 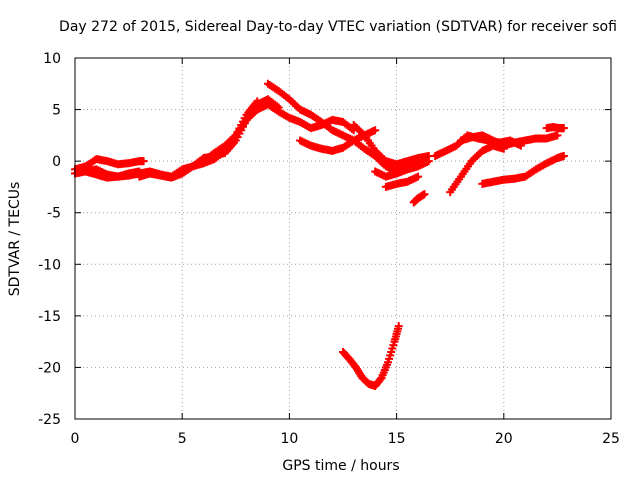 What do you see at coordinates (611, 439) in the screenshot?
I see `x-tick-label: 25` at bounding box center [611, 439].